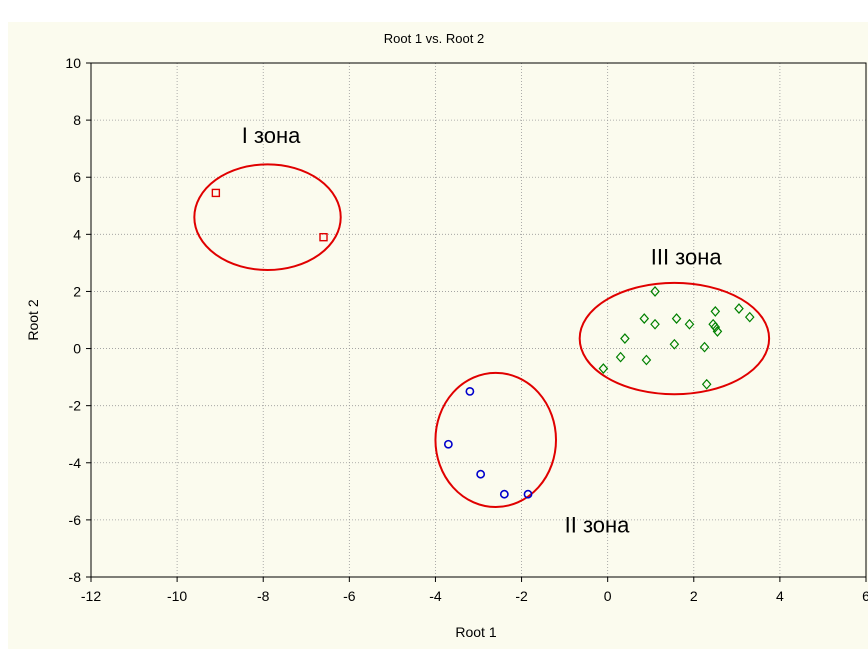 This screenshot has width=868, height=649. Describe the element at coordinates (694, 596) in the screenshot. I see `x-tick-label: 2` at that location.